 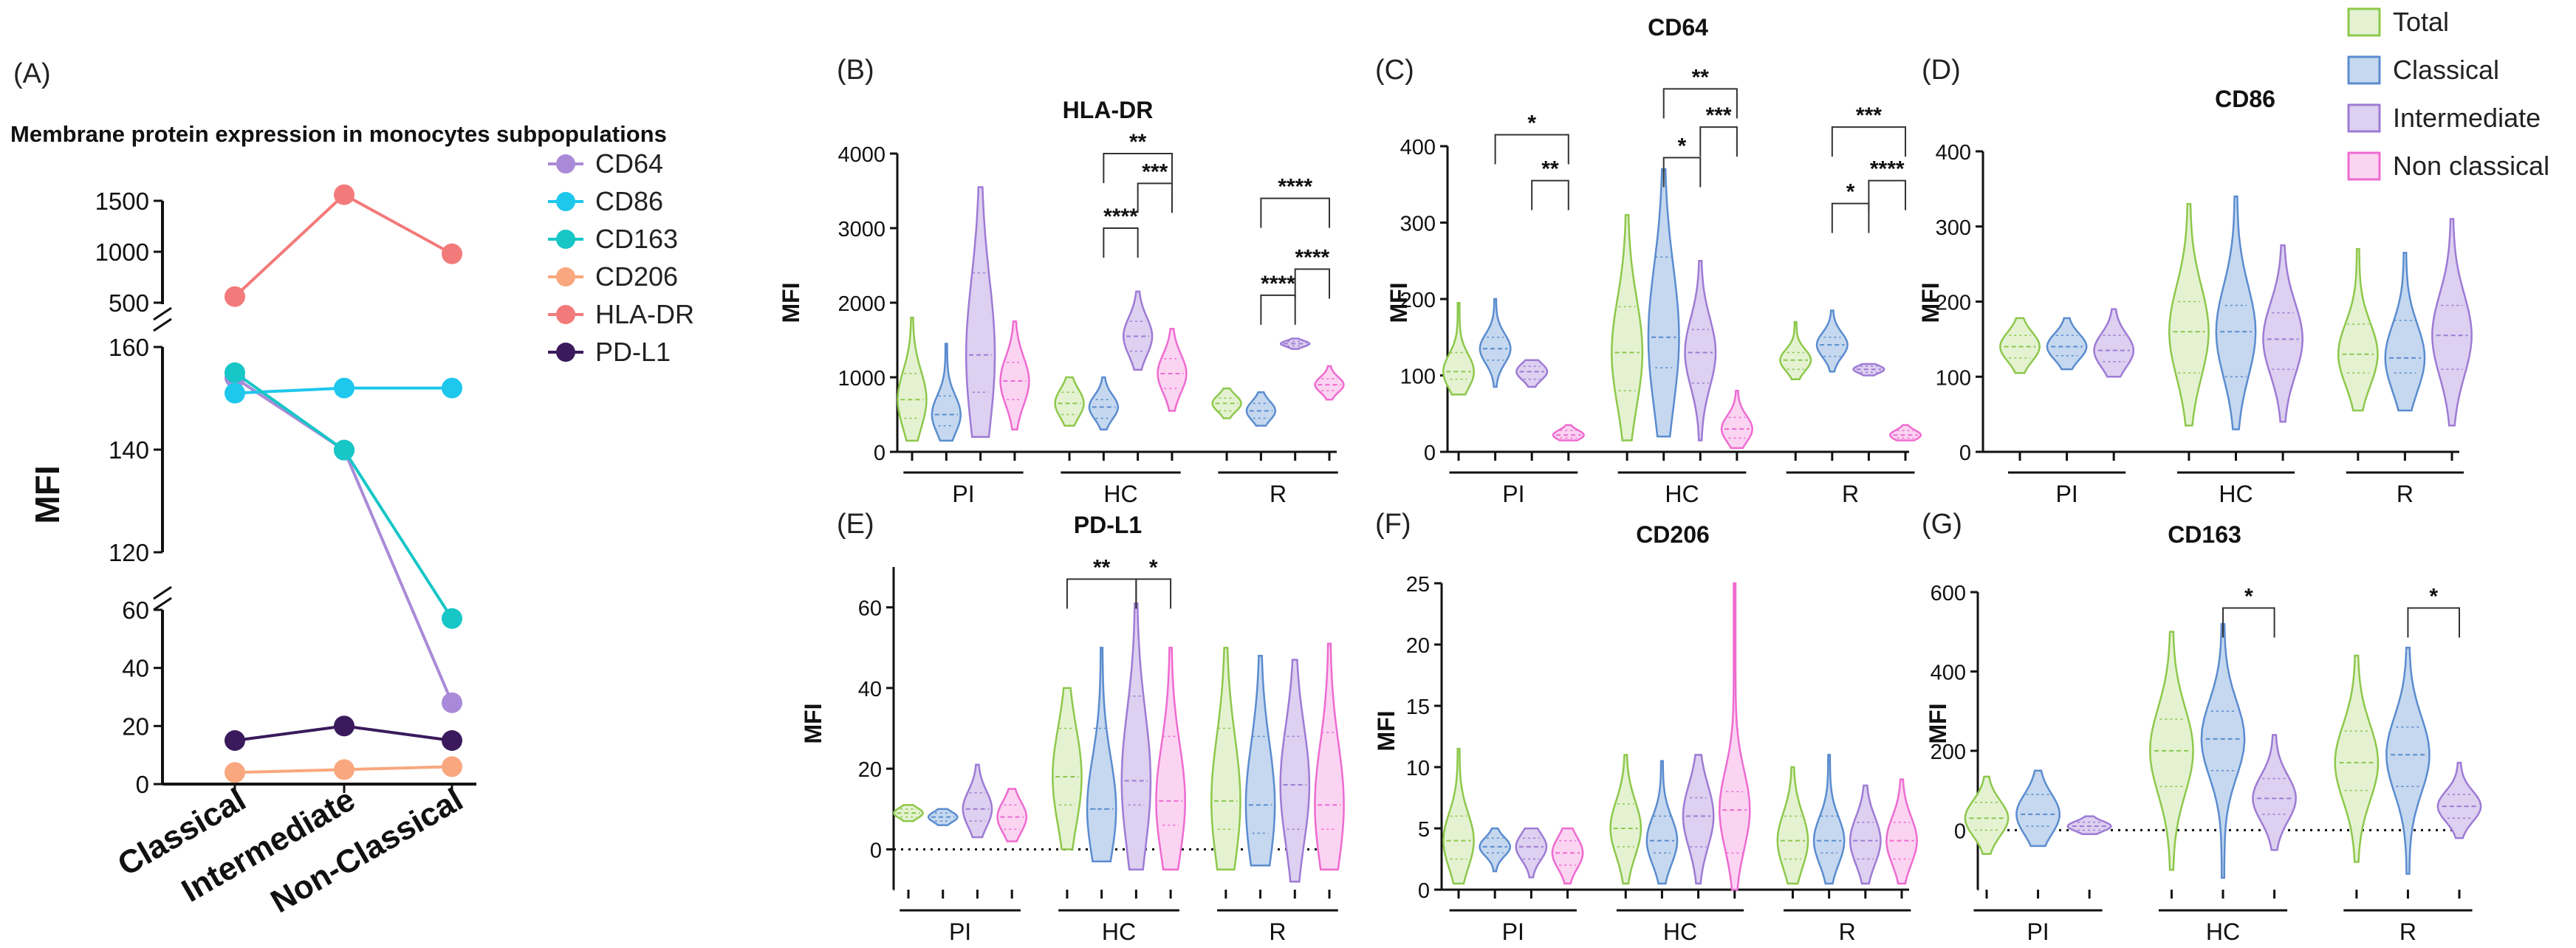 What do you see at coordinates (344, 388) in the screenshot?
I see `data-point-cd86` at bounding box center [344, 388].